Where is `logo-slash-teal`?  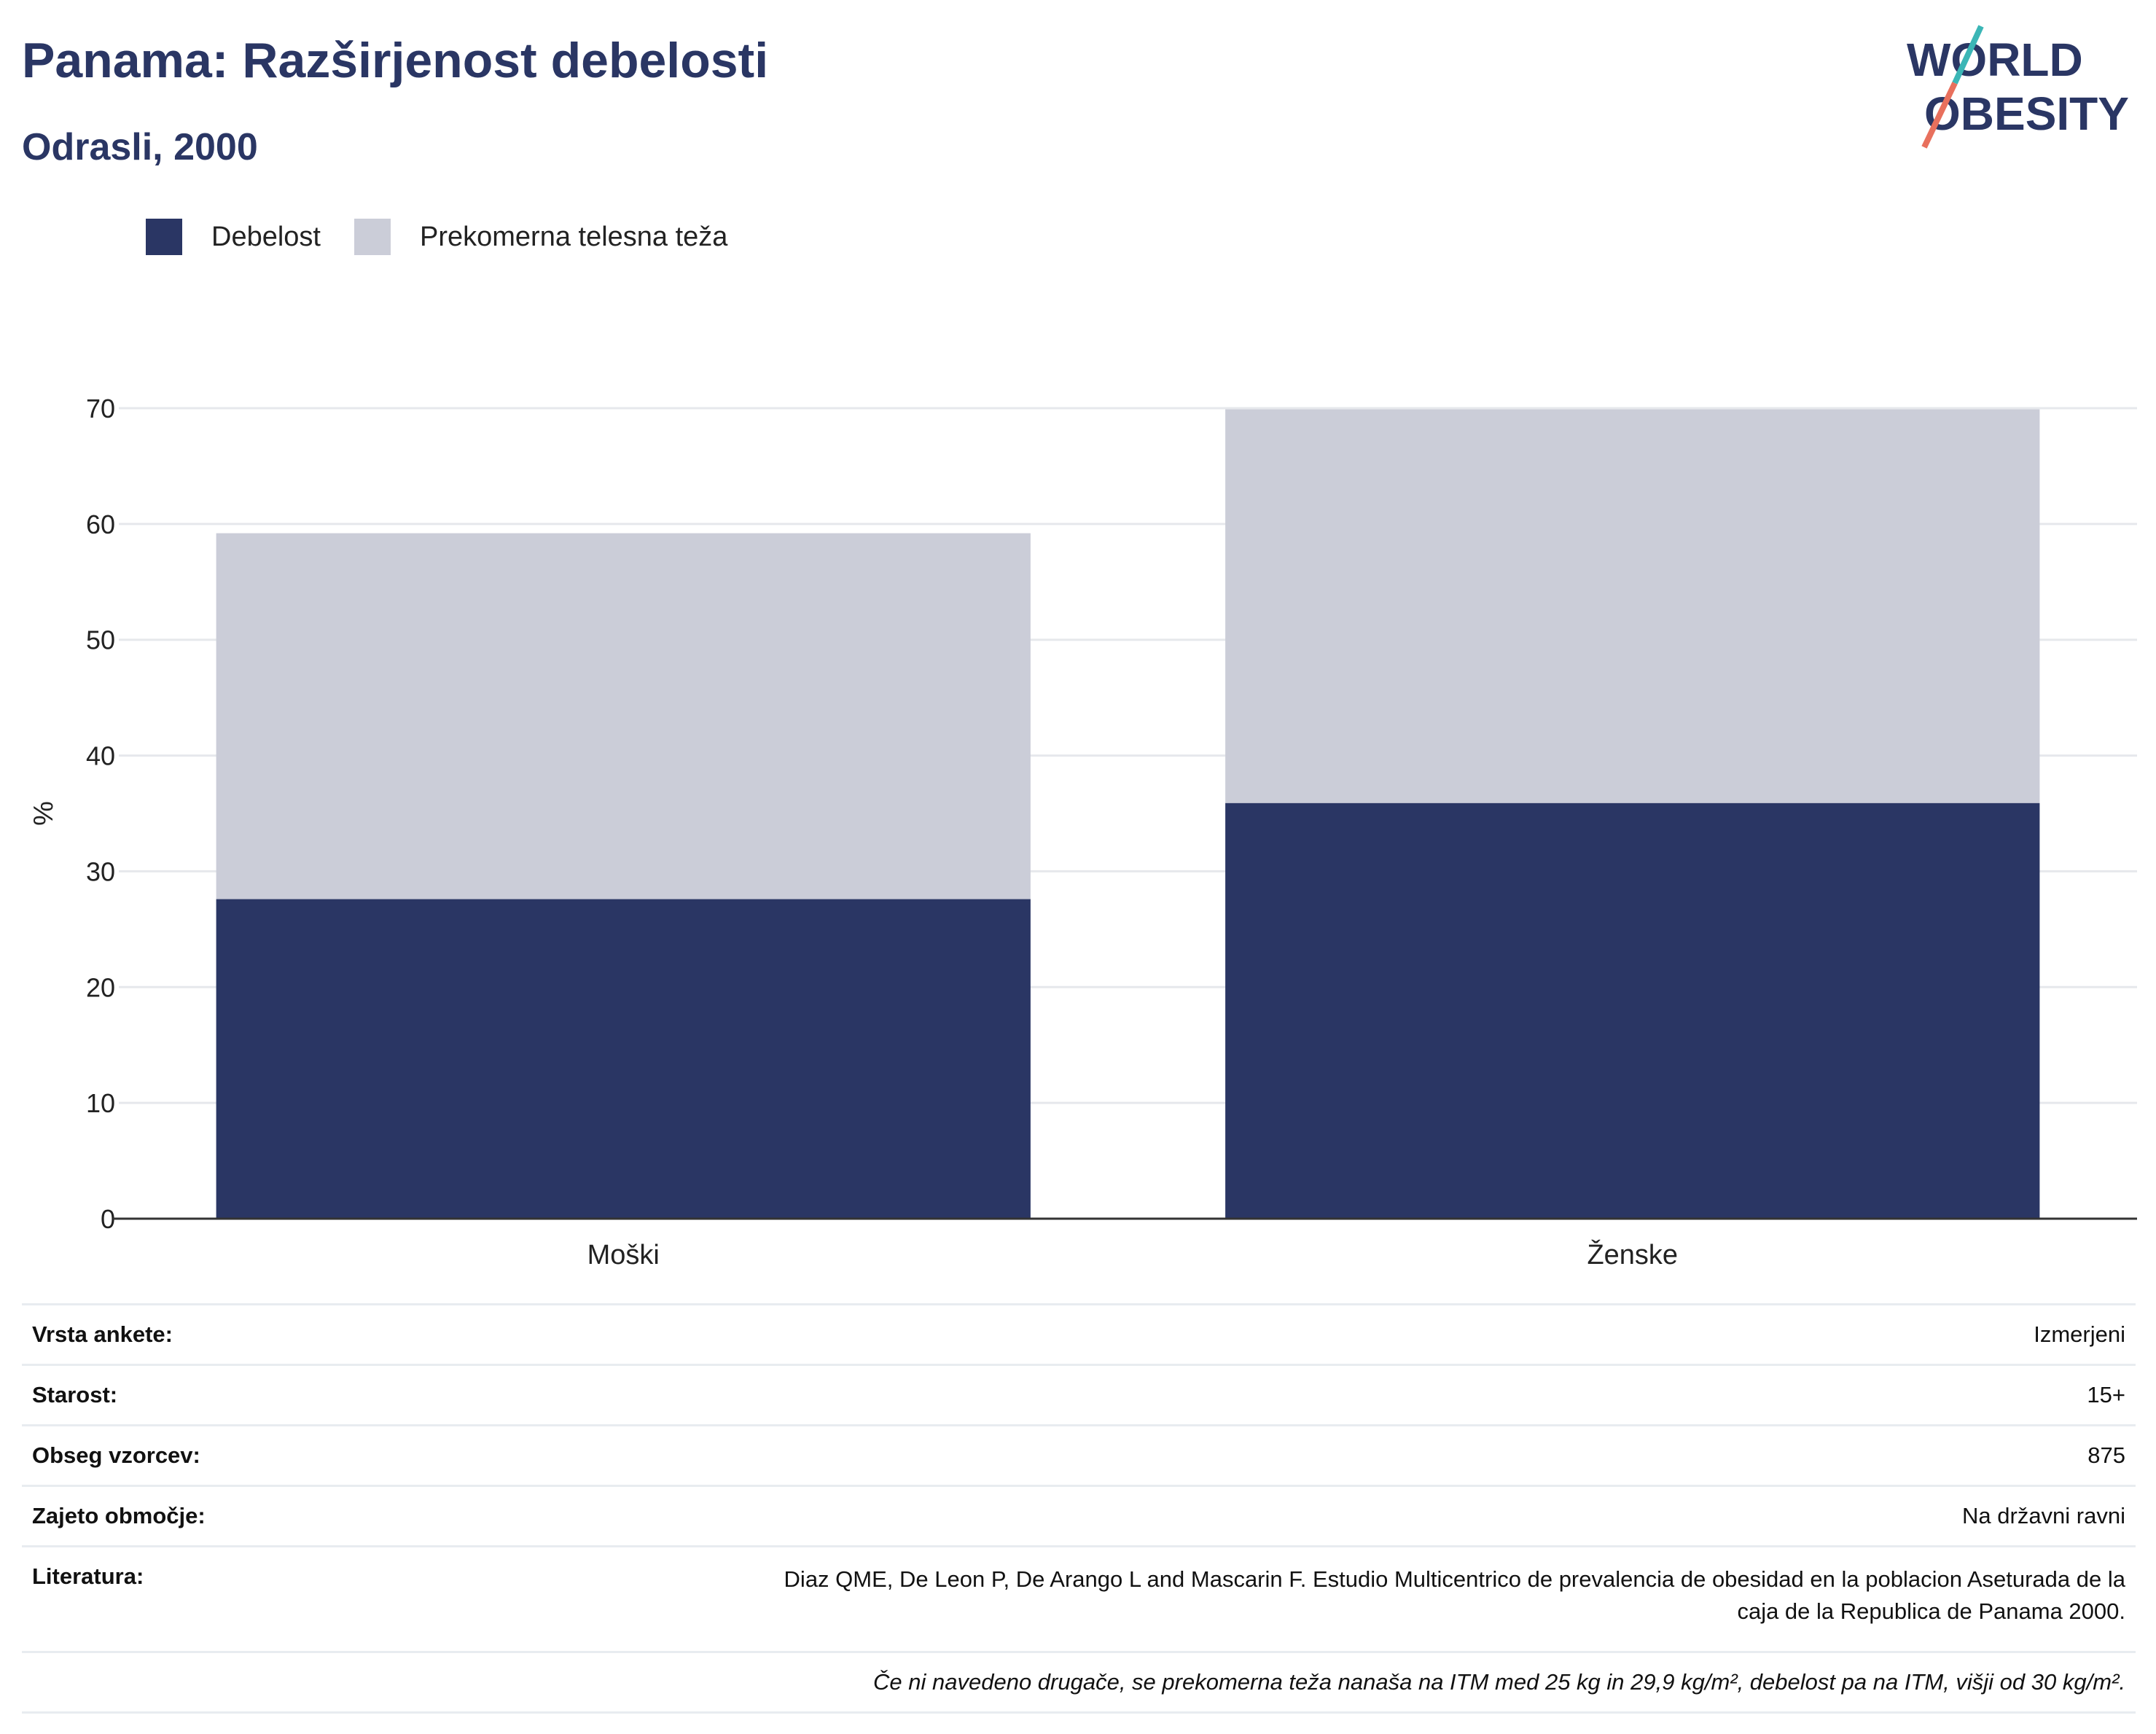
logo-slash-teal is located at coordinates (1968, 55).